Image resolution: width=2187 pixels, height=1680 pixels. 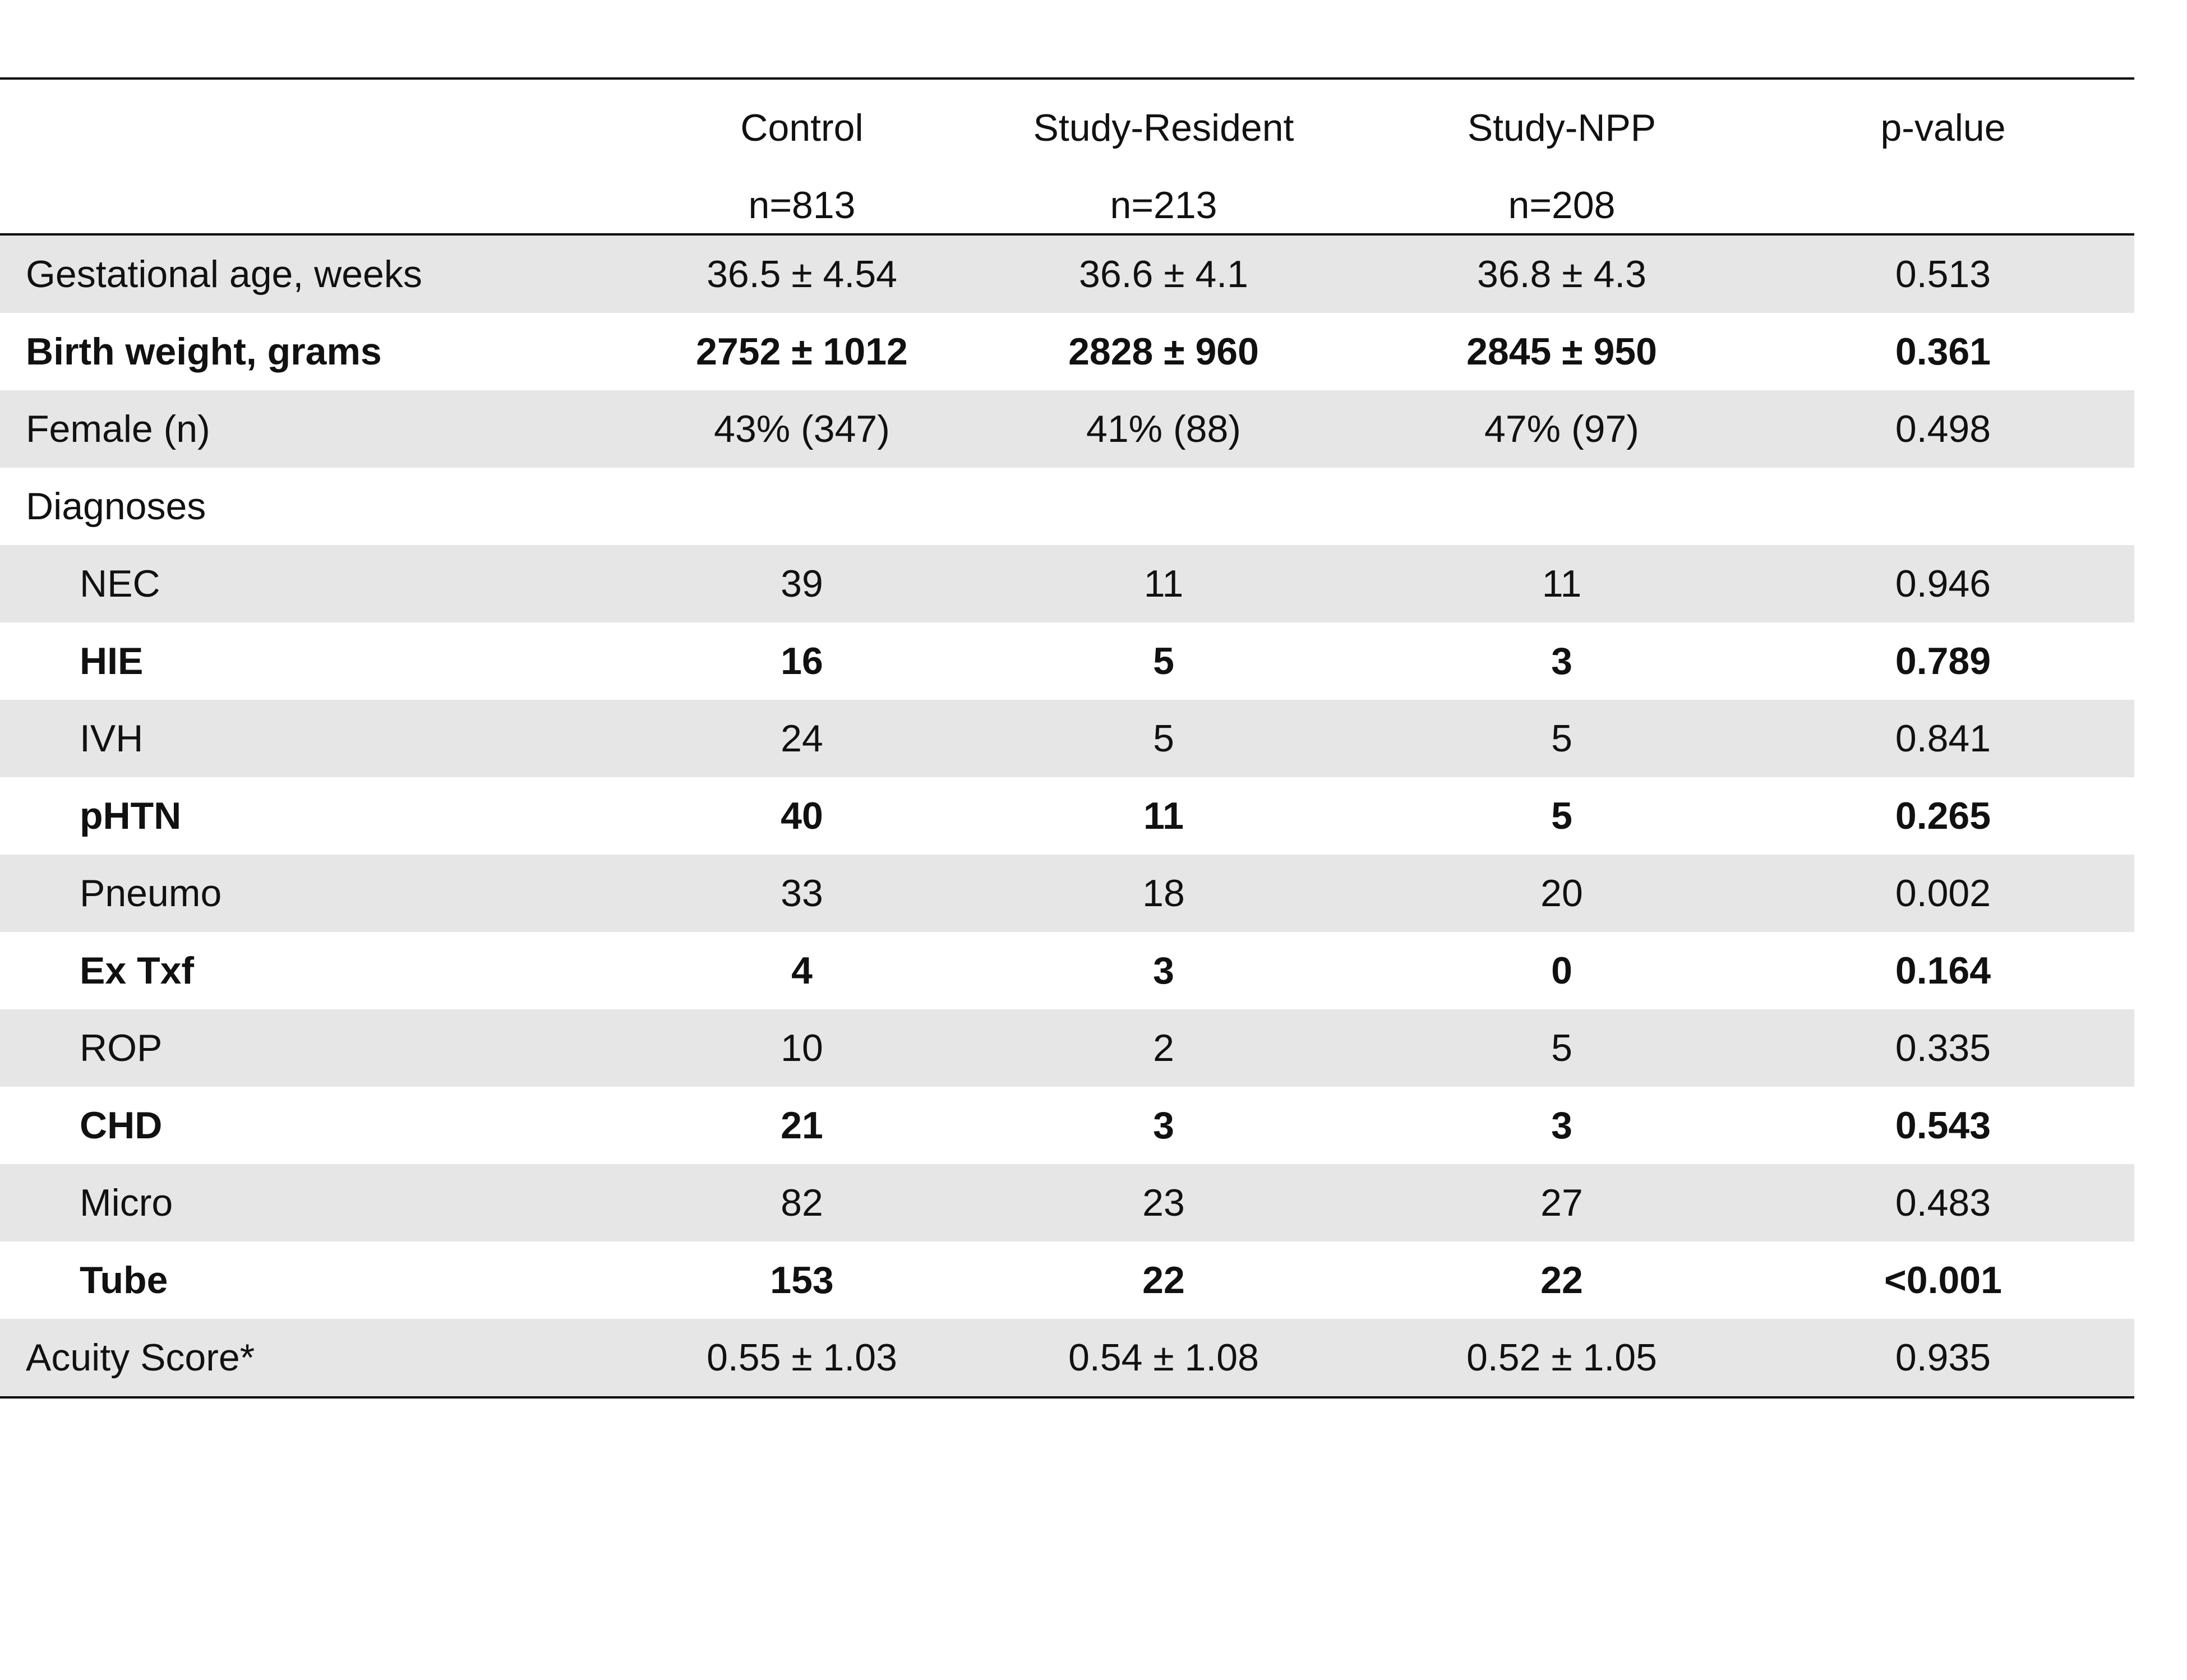 What do you see at coordinates (1561, 274) in the screenshot?
I see `cell-study-npp: 36.8 ± 4.3` at bounding box center [1561, 274].